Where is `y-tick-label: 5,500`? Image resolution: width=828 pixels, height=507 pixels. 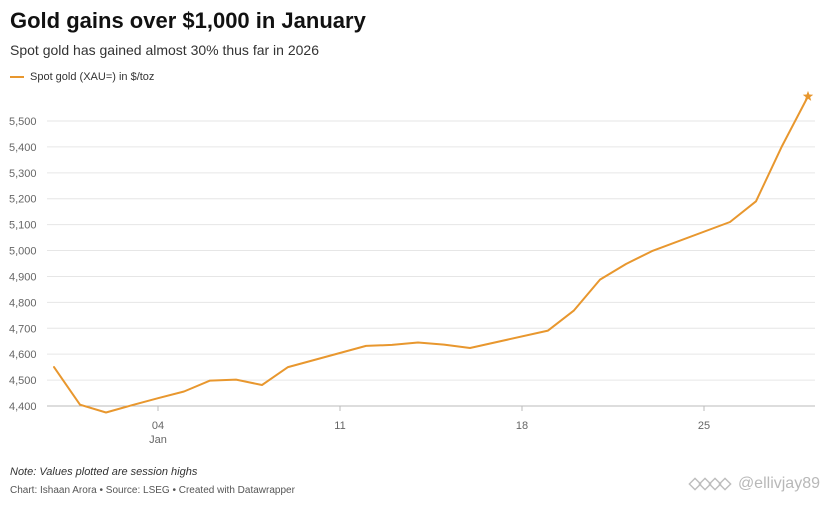
y-tick-label: 5,500 is located at coordinates (23, 122).